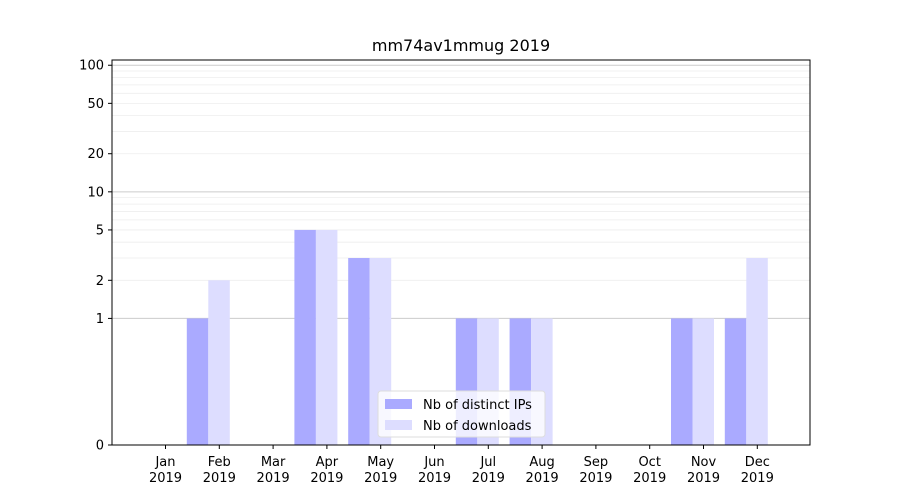  I want to click on x-tick-label-month: Nov, so click(704, 462).